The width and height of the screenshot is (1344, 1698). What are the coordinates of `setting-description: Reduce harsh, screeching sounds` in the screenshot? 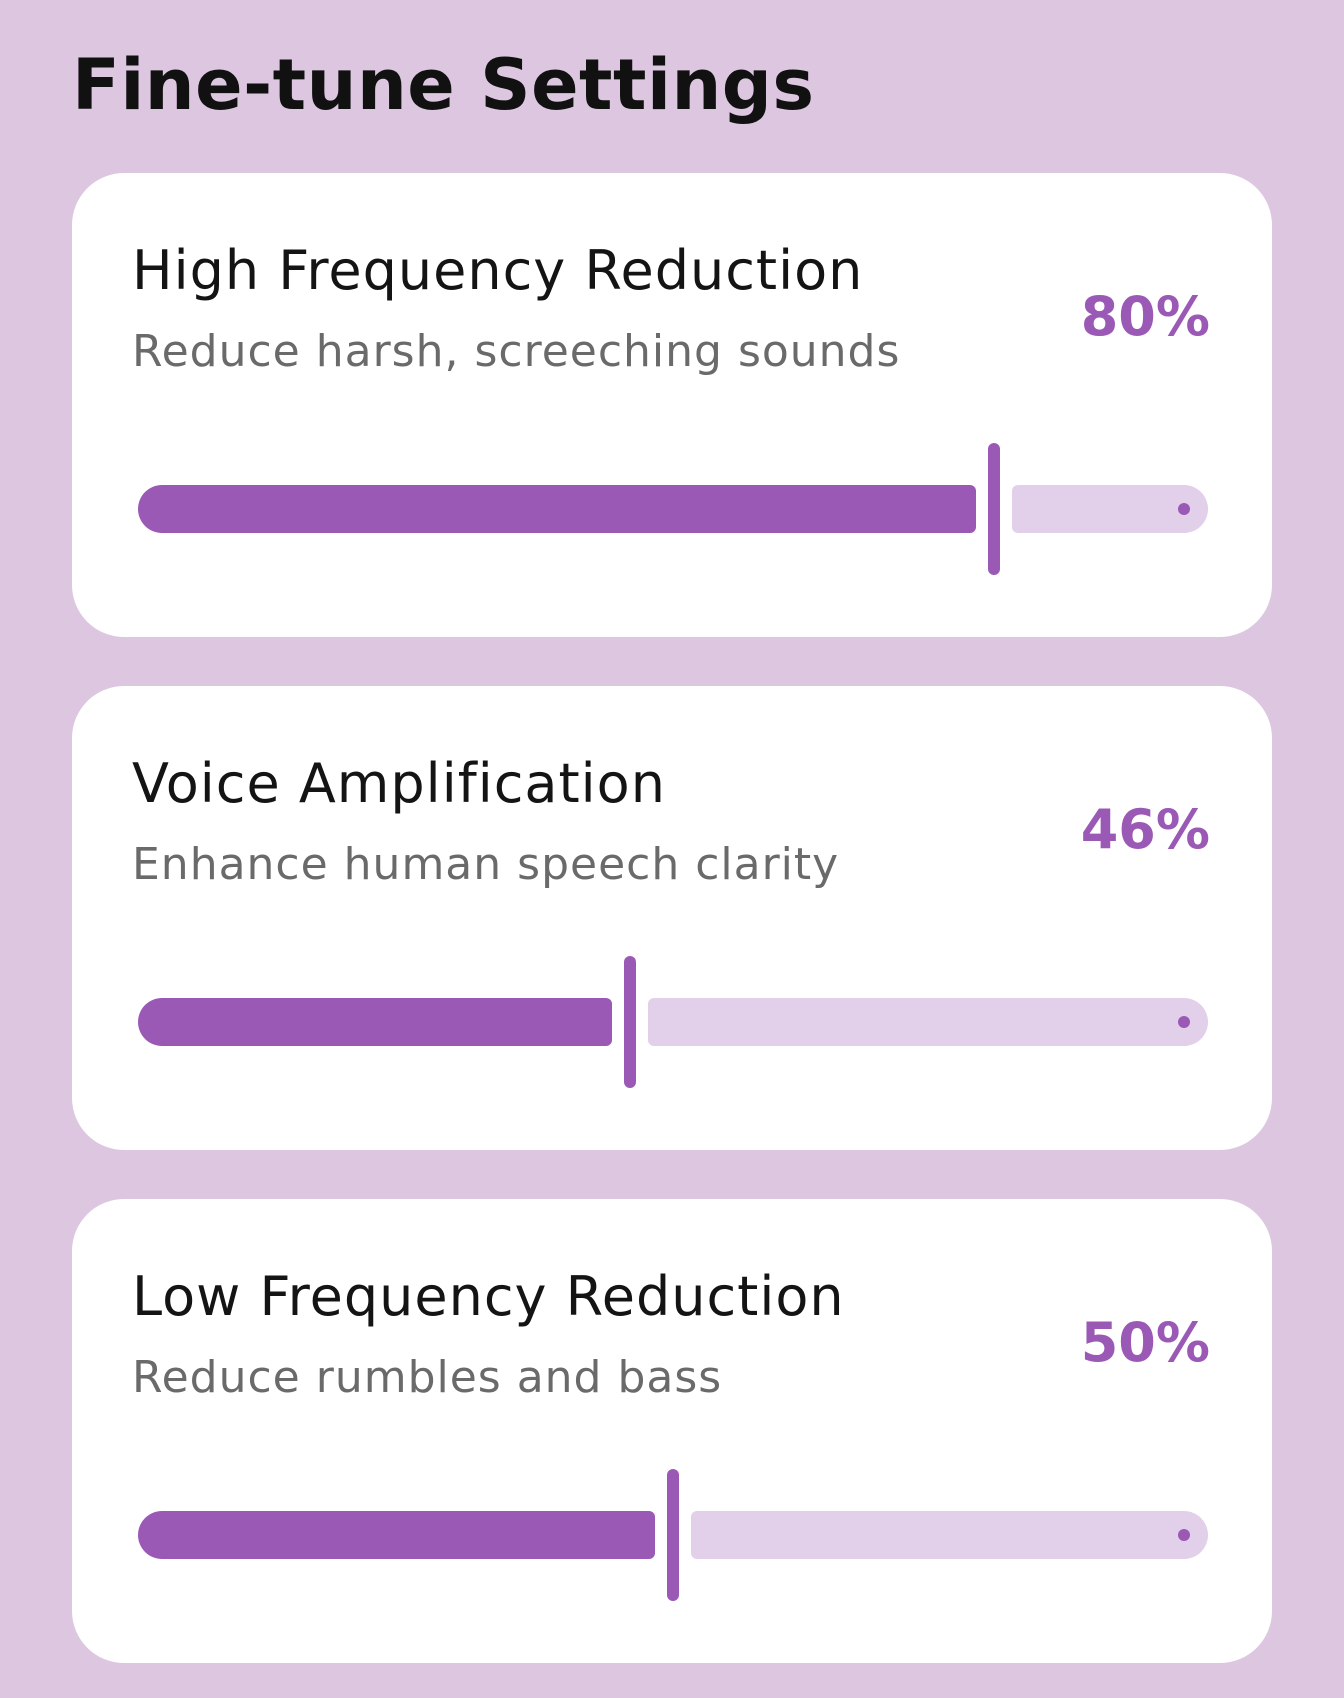 It's located at (516, 351).